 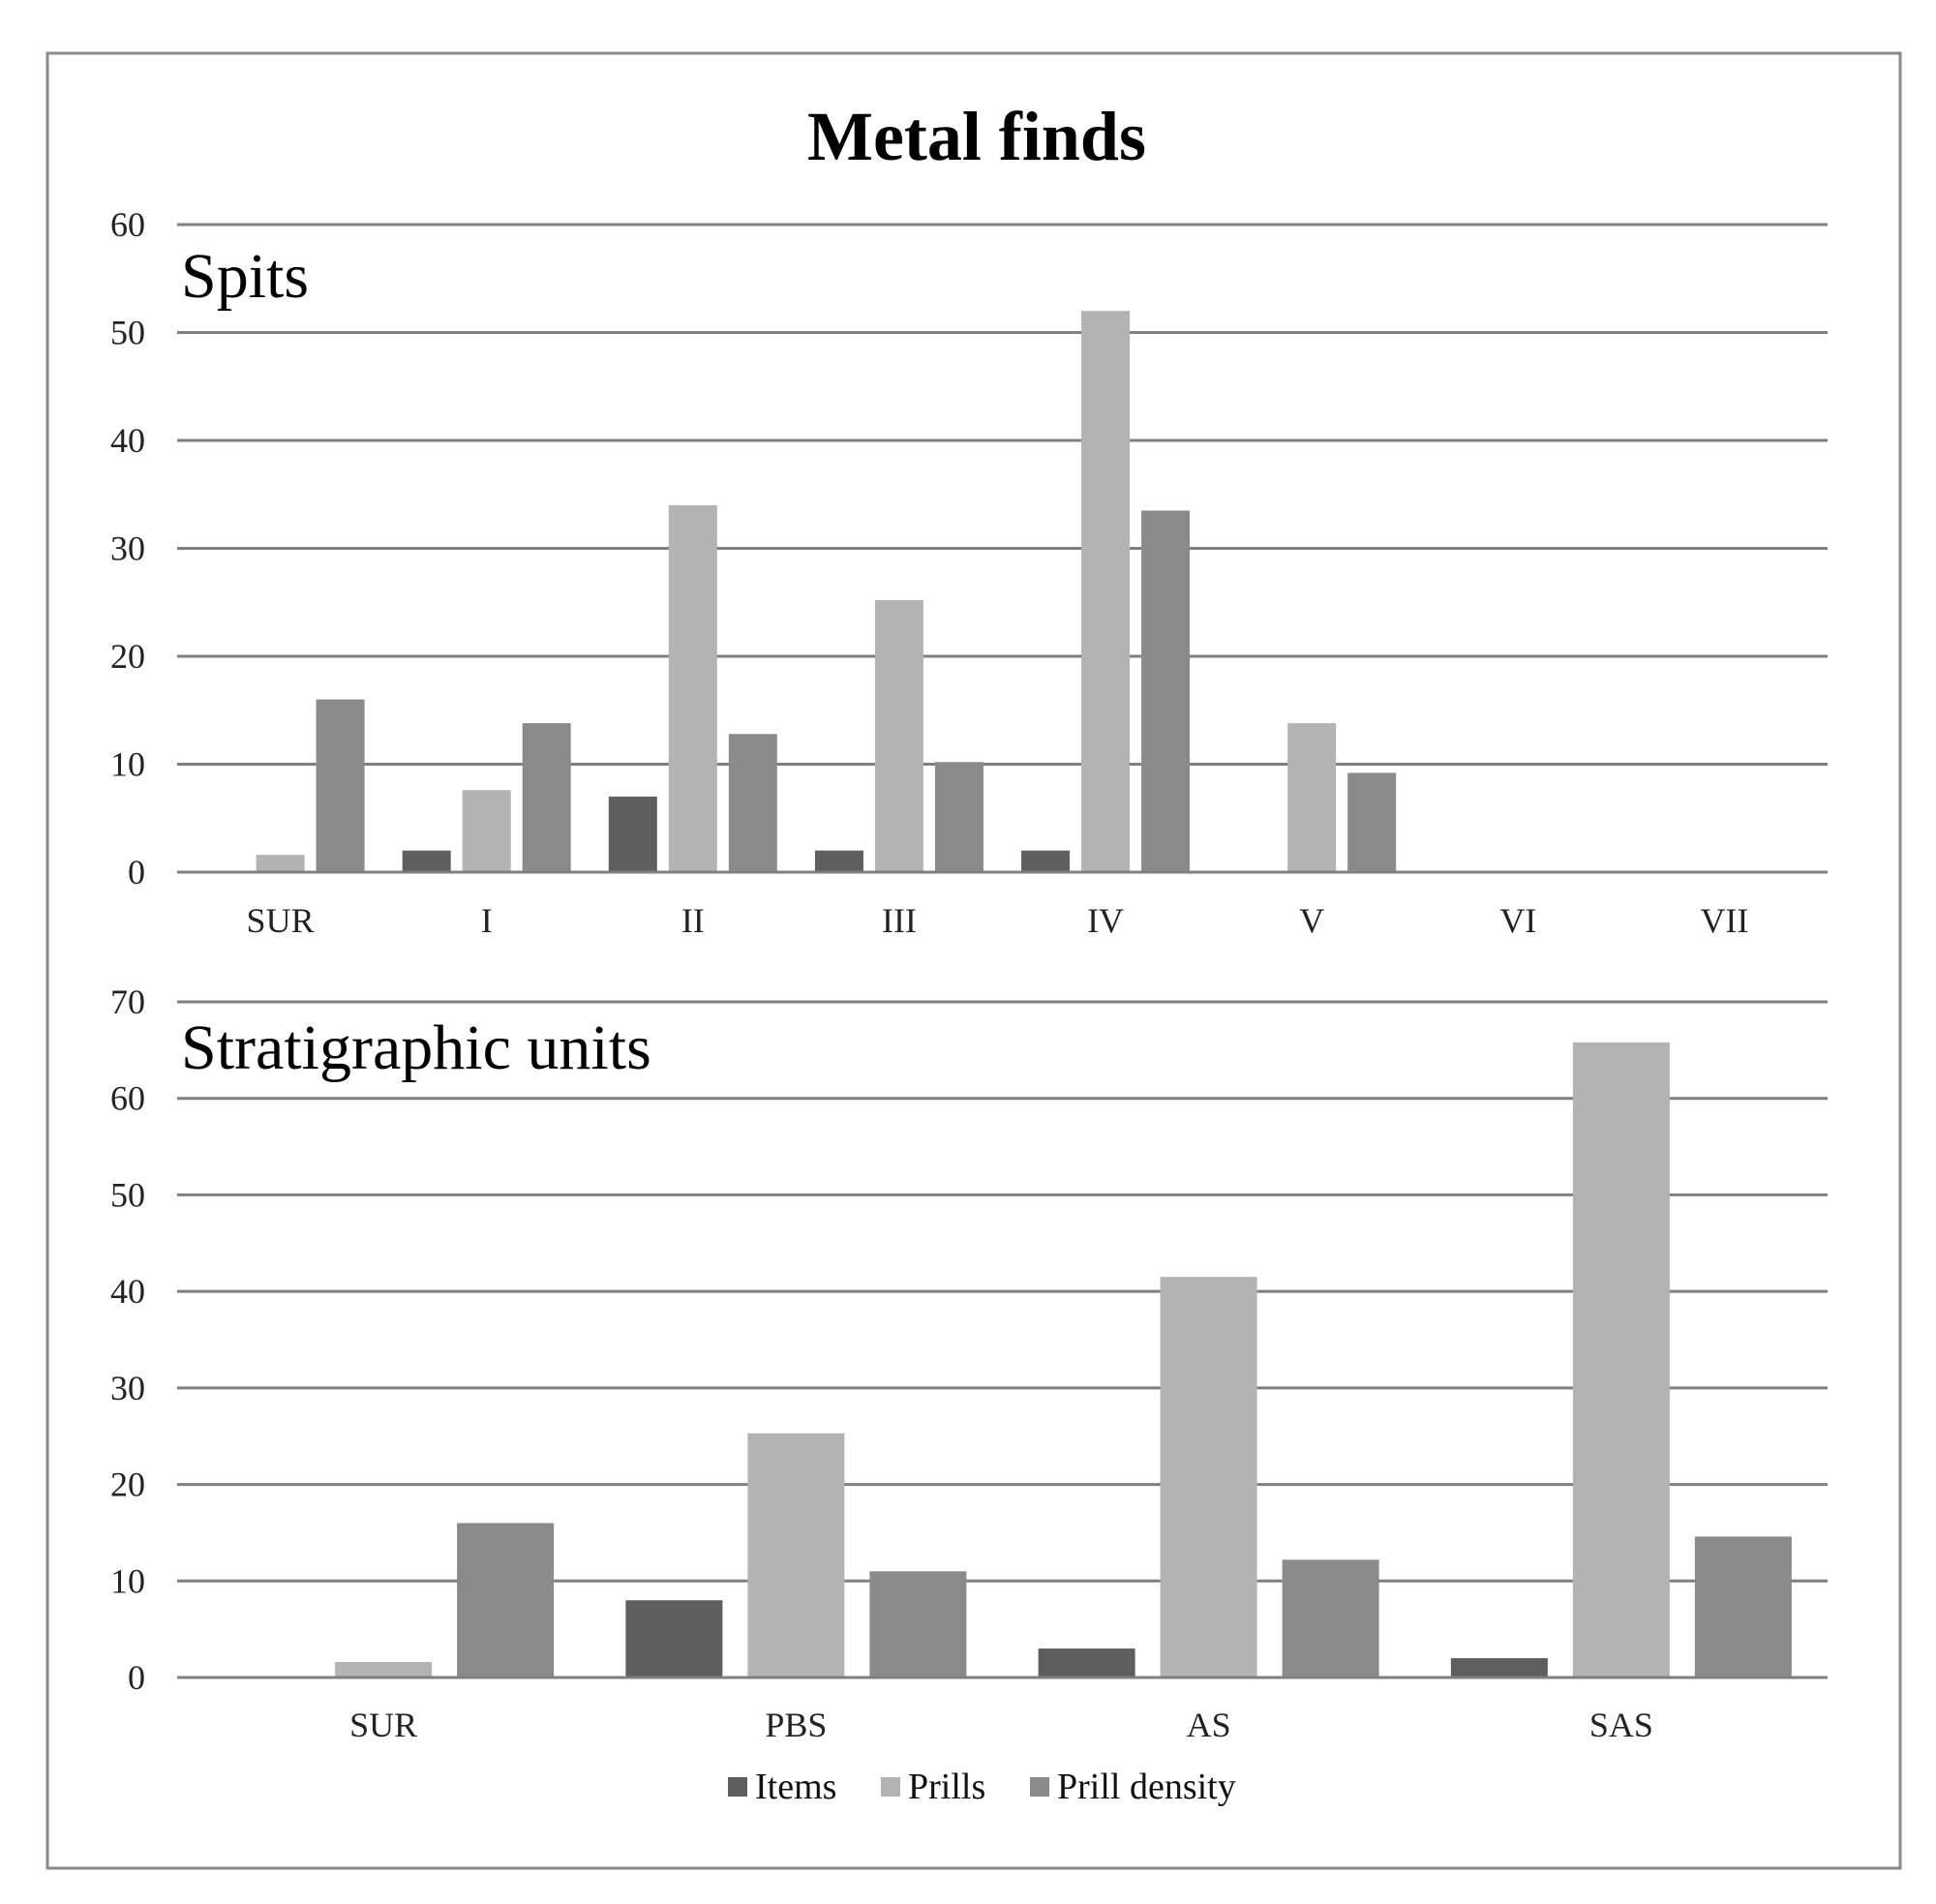 What do you see at coordinates (127, 1002) in the screenshot?
I see `strat-y-tick-label: 70` at bounding box center [127, 1002].